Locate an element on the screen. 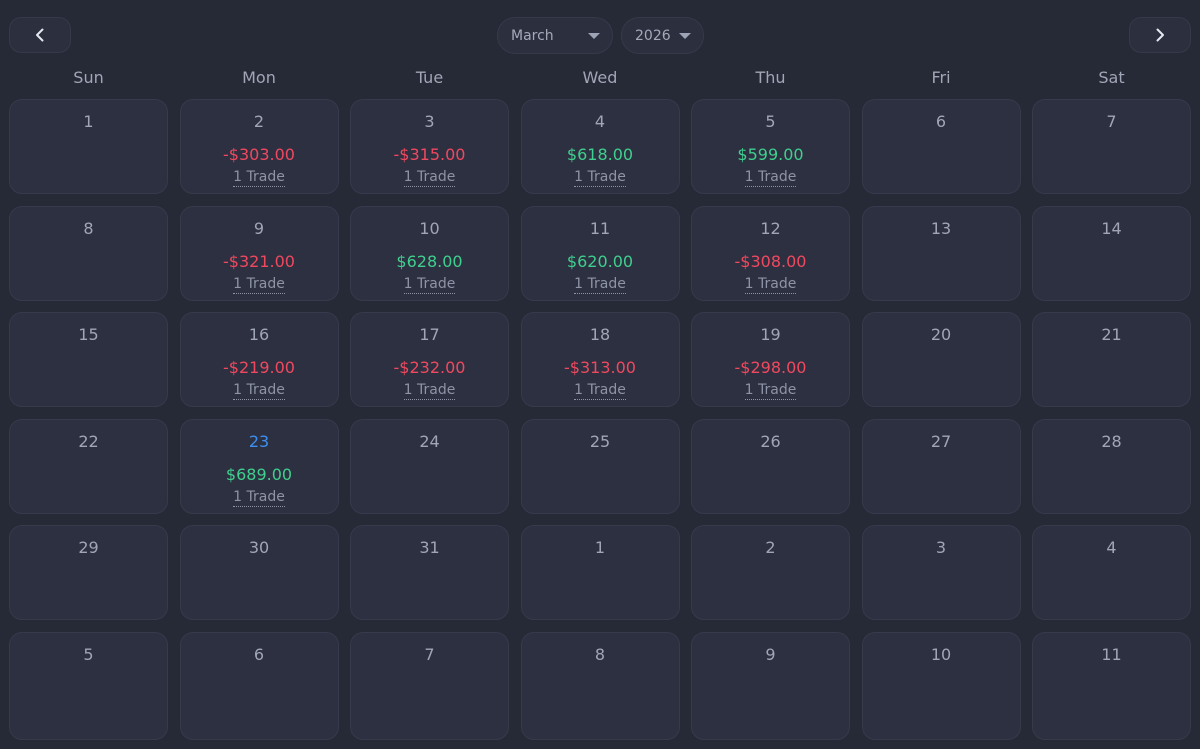 Image resolution: width=1200 pixels, height=749 pixels. calendar-day-cell: 3 is located at coordinates (941, 572).